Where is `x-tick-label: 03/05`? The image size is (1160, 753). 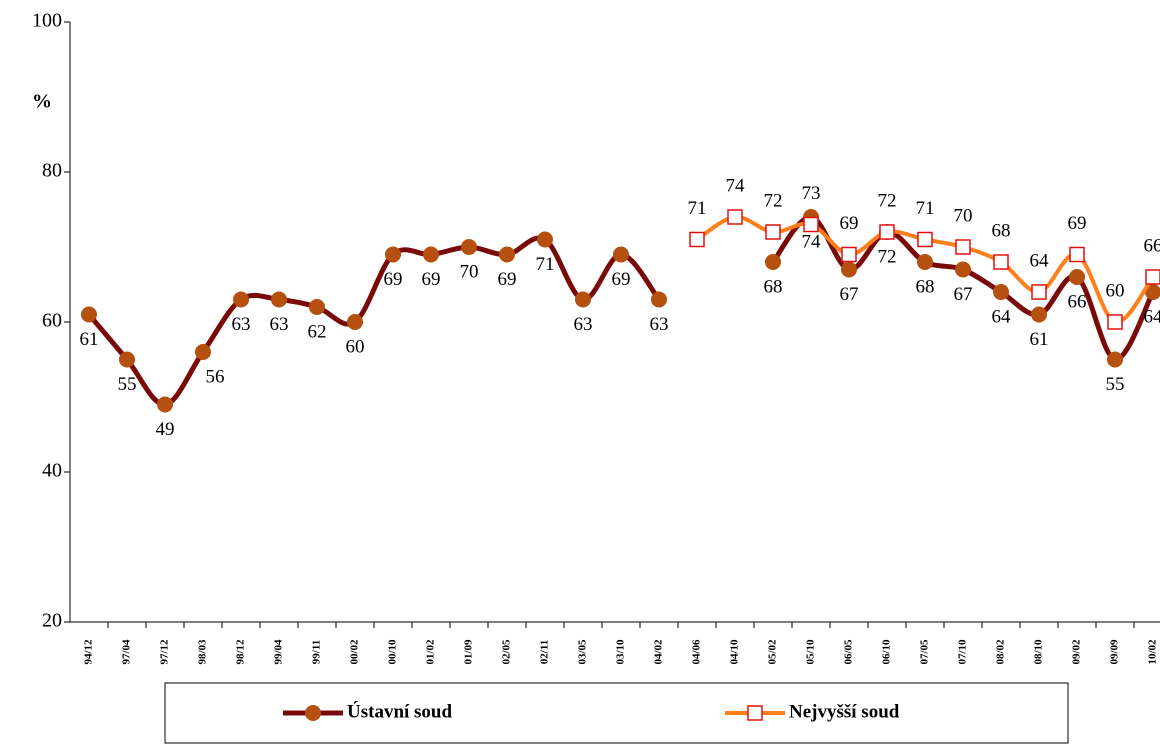
x-tick-label: 03/05 is located at coordinates (583, 652).